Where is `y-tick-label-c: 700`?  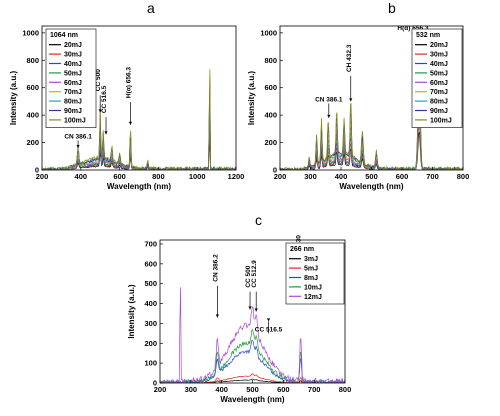 y-tick-label-c: 700 is located at coordinates (150, 243).